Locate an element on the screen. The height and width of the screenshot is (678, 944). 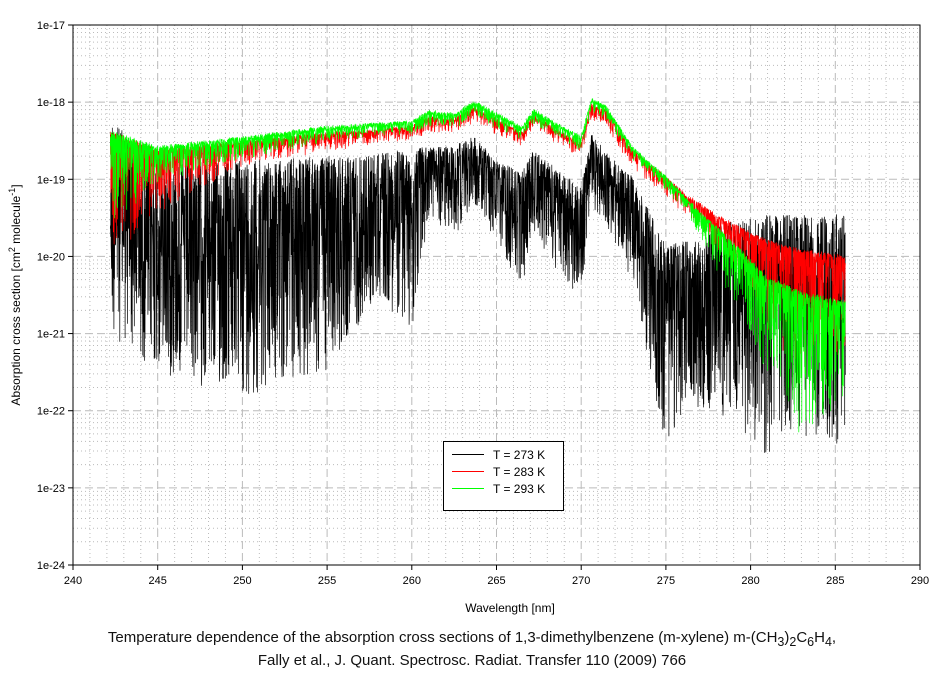
y-tick-label: 1e-22 is located at coordinates (51, 412).